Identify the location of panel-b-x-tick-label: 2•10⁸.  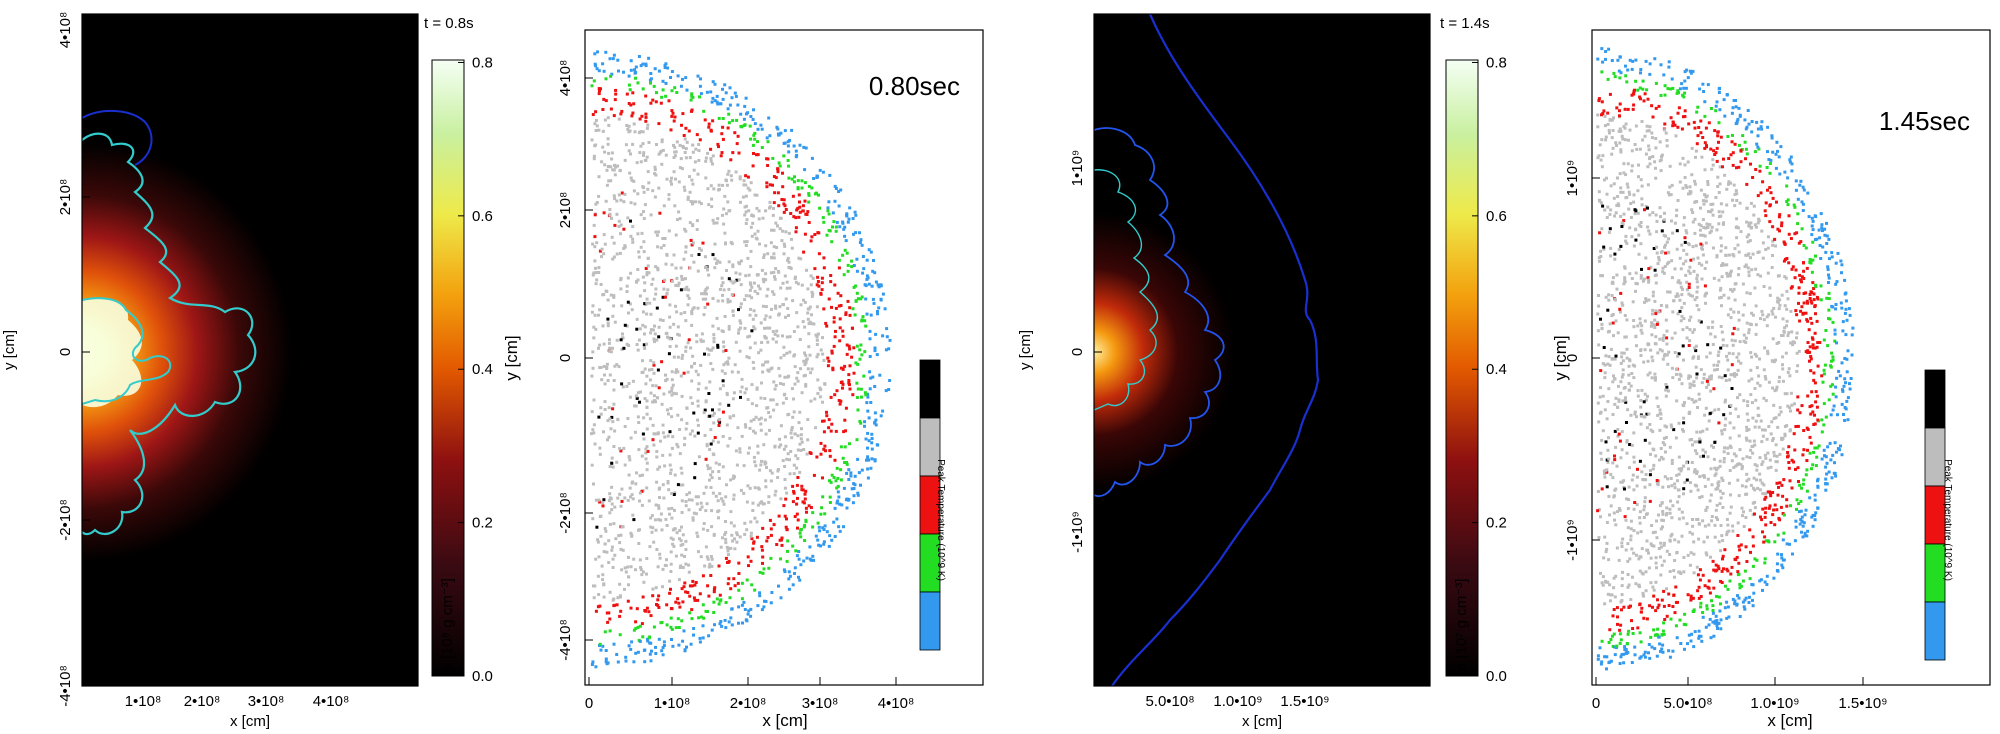
(748, 703).